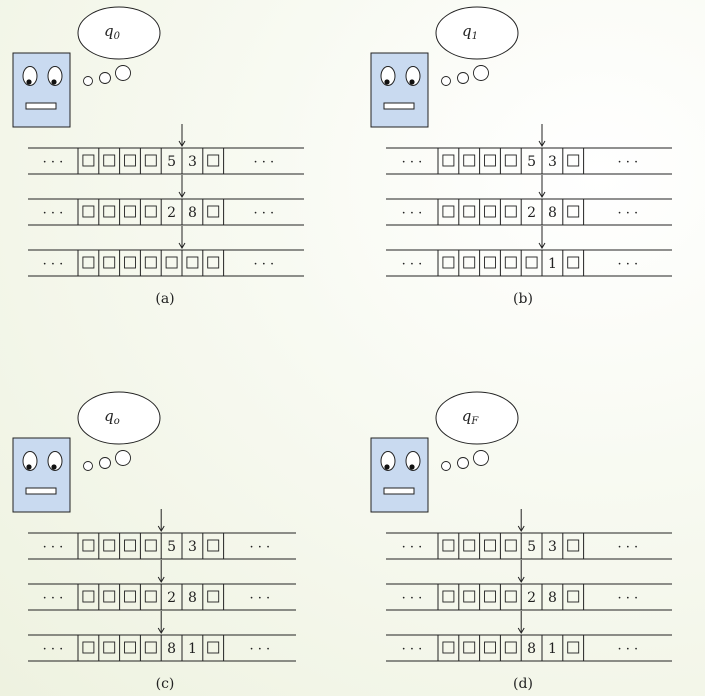 Image resolution: width=705 pixels, height=696 pixels. What do you see at coordinates (387, 467) in the screenshot?
I see `left-pupil` at bounding box center [387, 467].